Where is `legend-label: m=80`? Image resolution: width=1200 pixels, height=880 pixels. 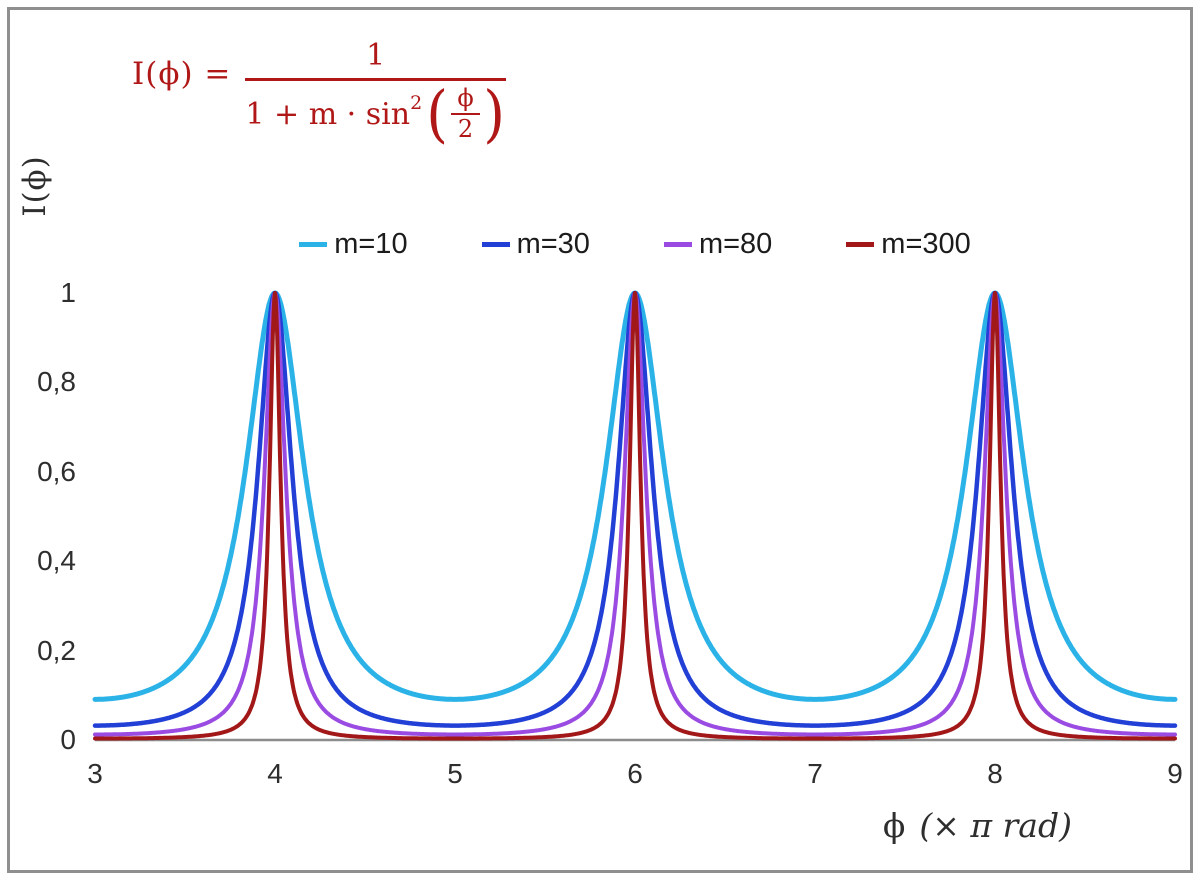 legend-label: m=80 is located at coordinates (735, 243).